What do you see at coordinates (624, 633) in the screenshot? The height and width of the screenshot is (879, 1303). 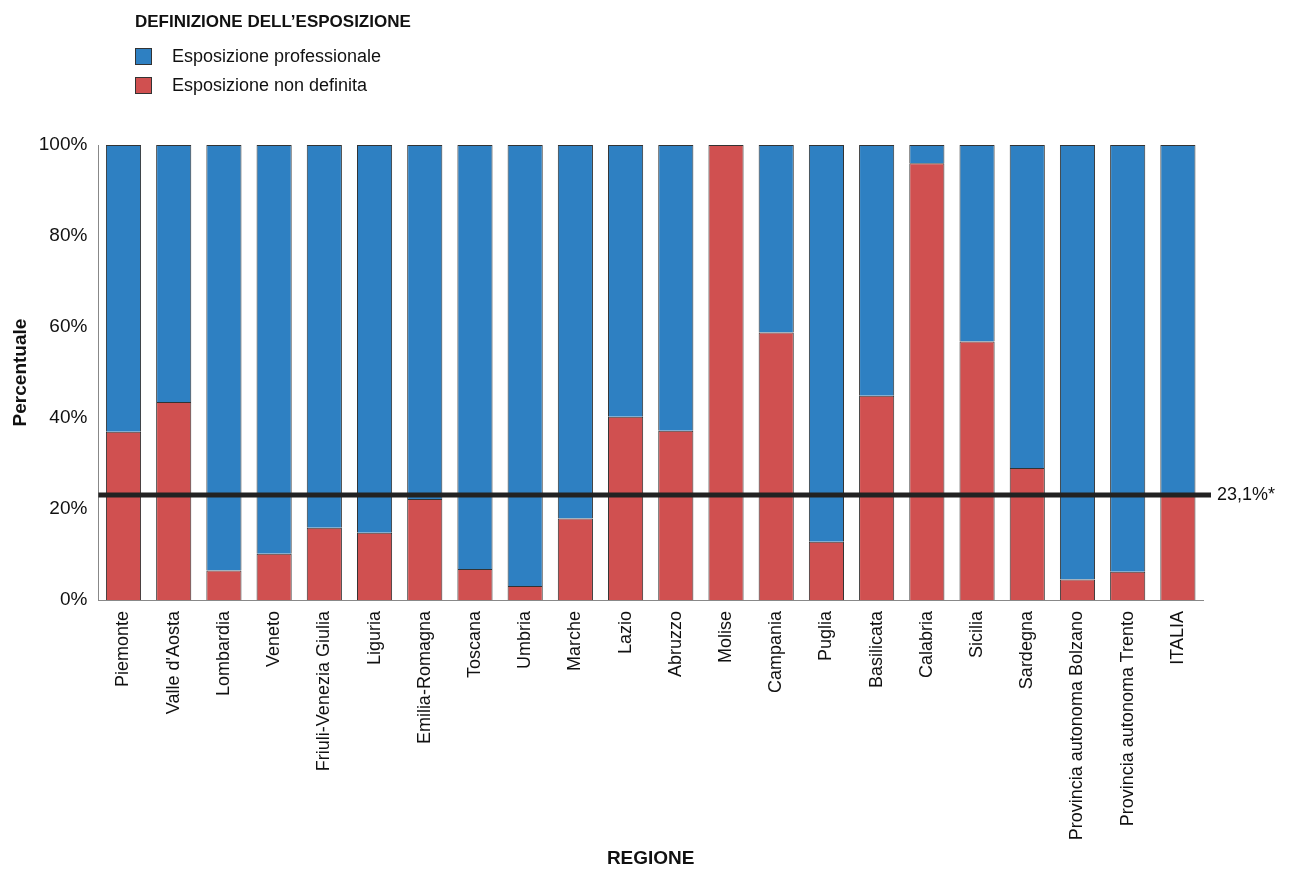 I see `x-tick-label: Lazio` at bounding box center [624, 633].